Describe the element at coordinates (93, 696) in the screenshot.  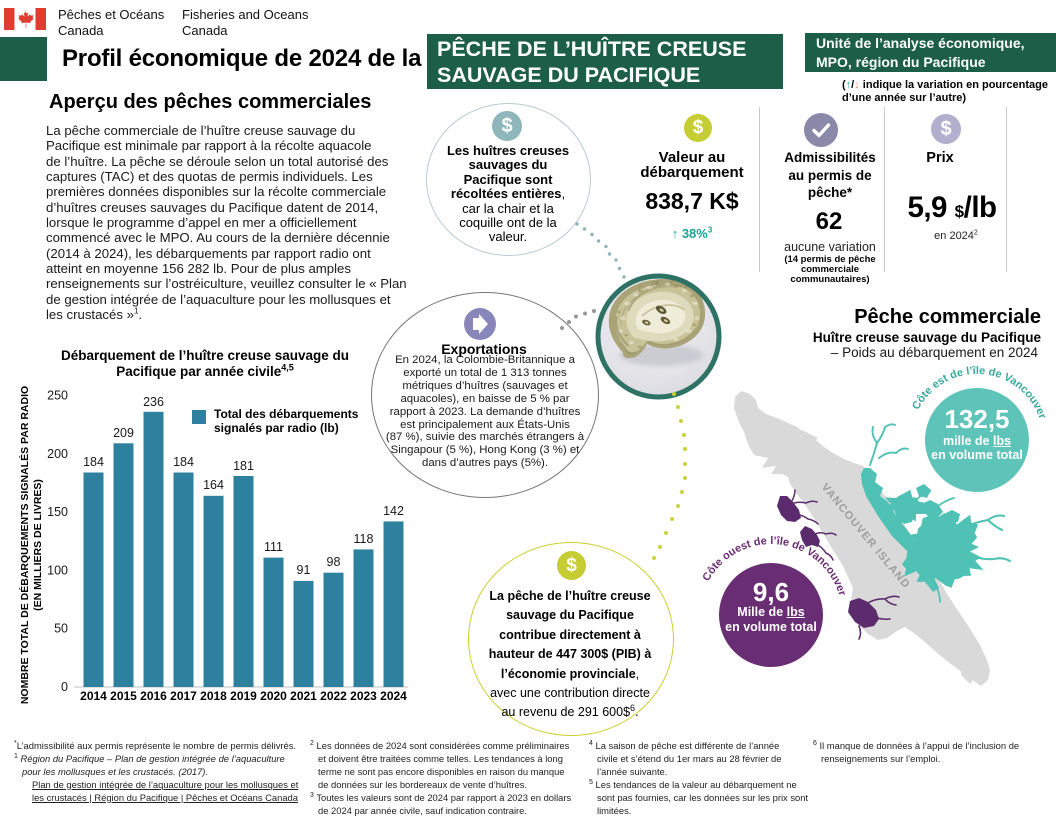
I see `svg-text: 2014` at that location.